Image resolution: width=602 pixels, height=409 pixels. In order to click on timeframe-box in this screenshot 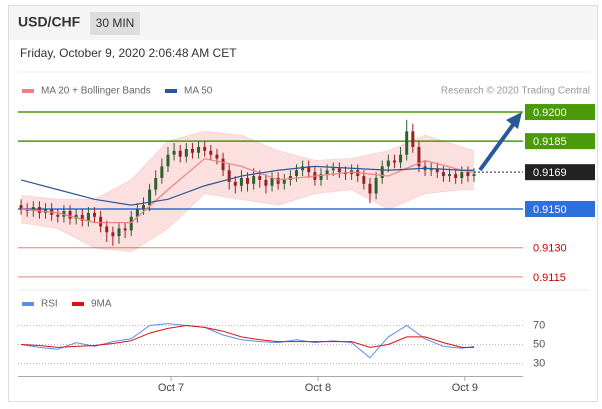, I will do `click(115, 23)`.